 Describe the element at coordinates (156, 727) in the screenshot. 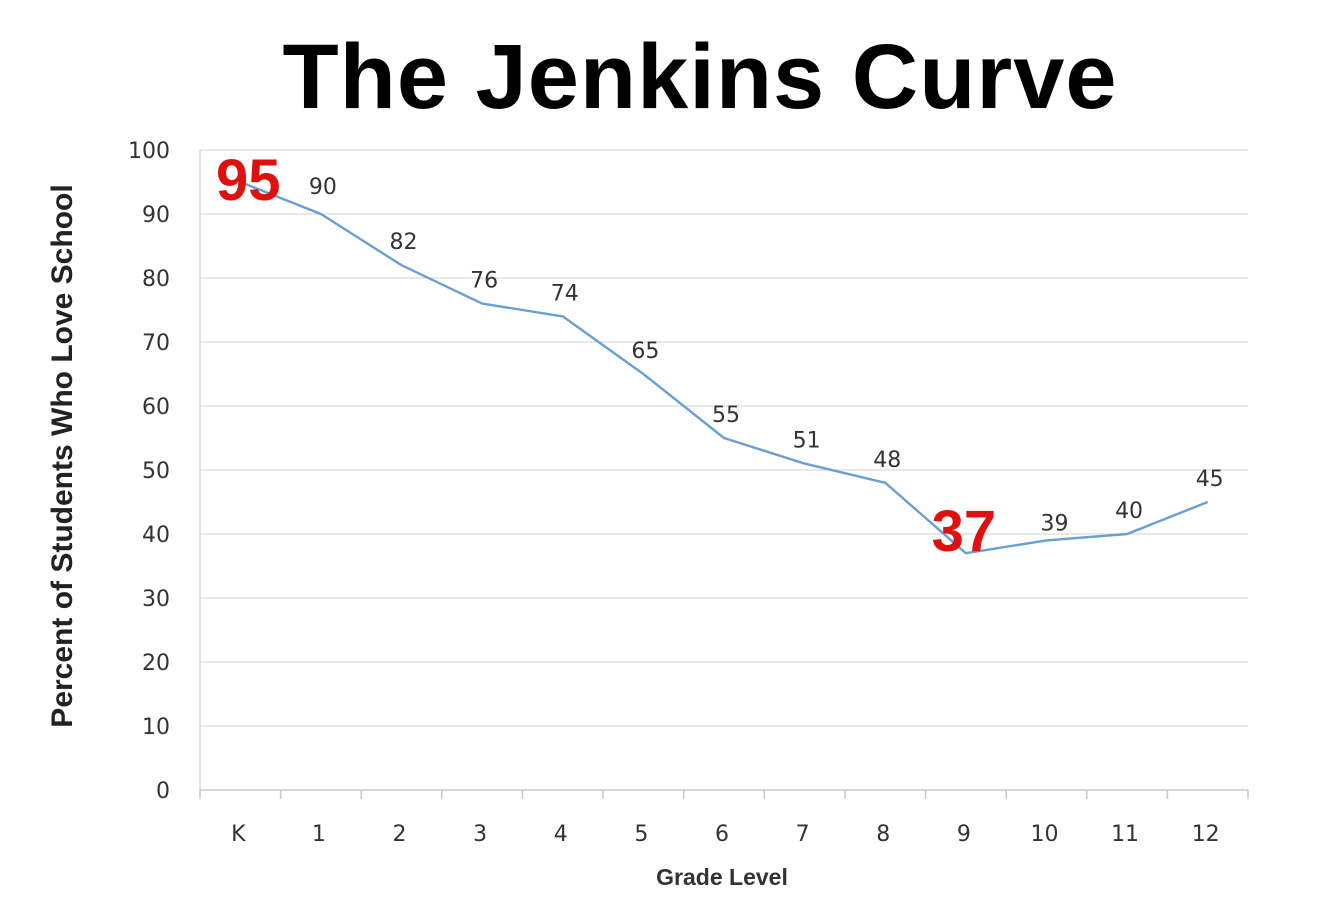

I see `y-tick-label: 10` at that location.